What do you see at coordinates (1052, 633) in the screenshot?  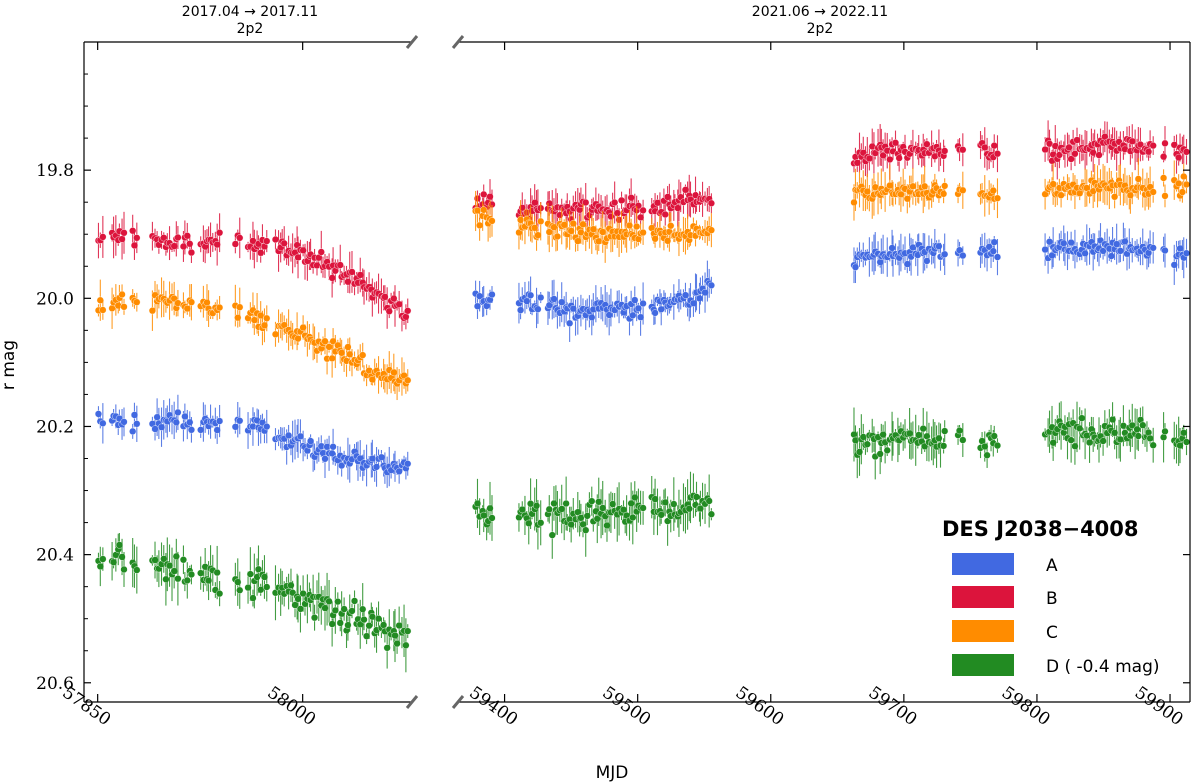 I see `legend-label-c: C` at bounding box center [1052, 633].